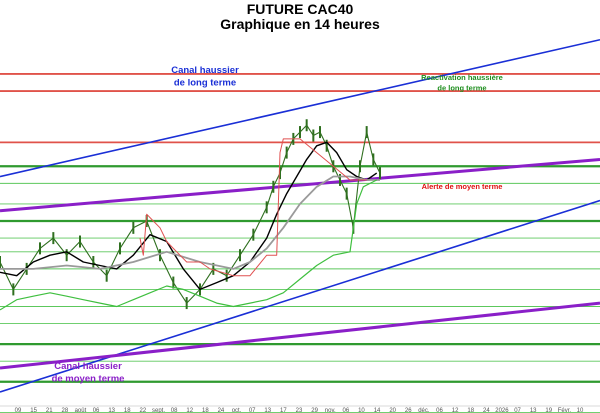 Image resolution: width=600 pixels, height=413 pixels. What do you see at coordinates (49, 410) in the screenshot?
I see `x-tick-label: 21` at bounding box center [49, 410].